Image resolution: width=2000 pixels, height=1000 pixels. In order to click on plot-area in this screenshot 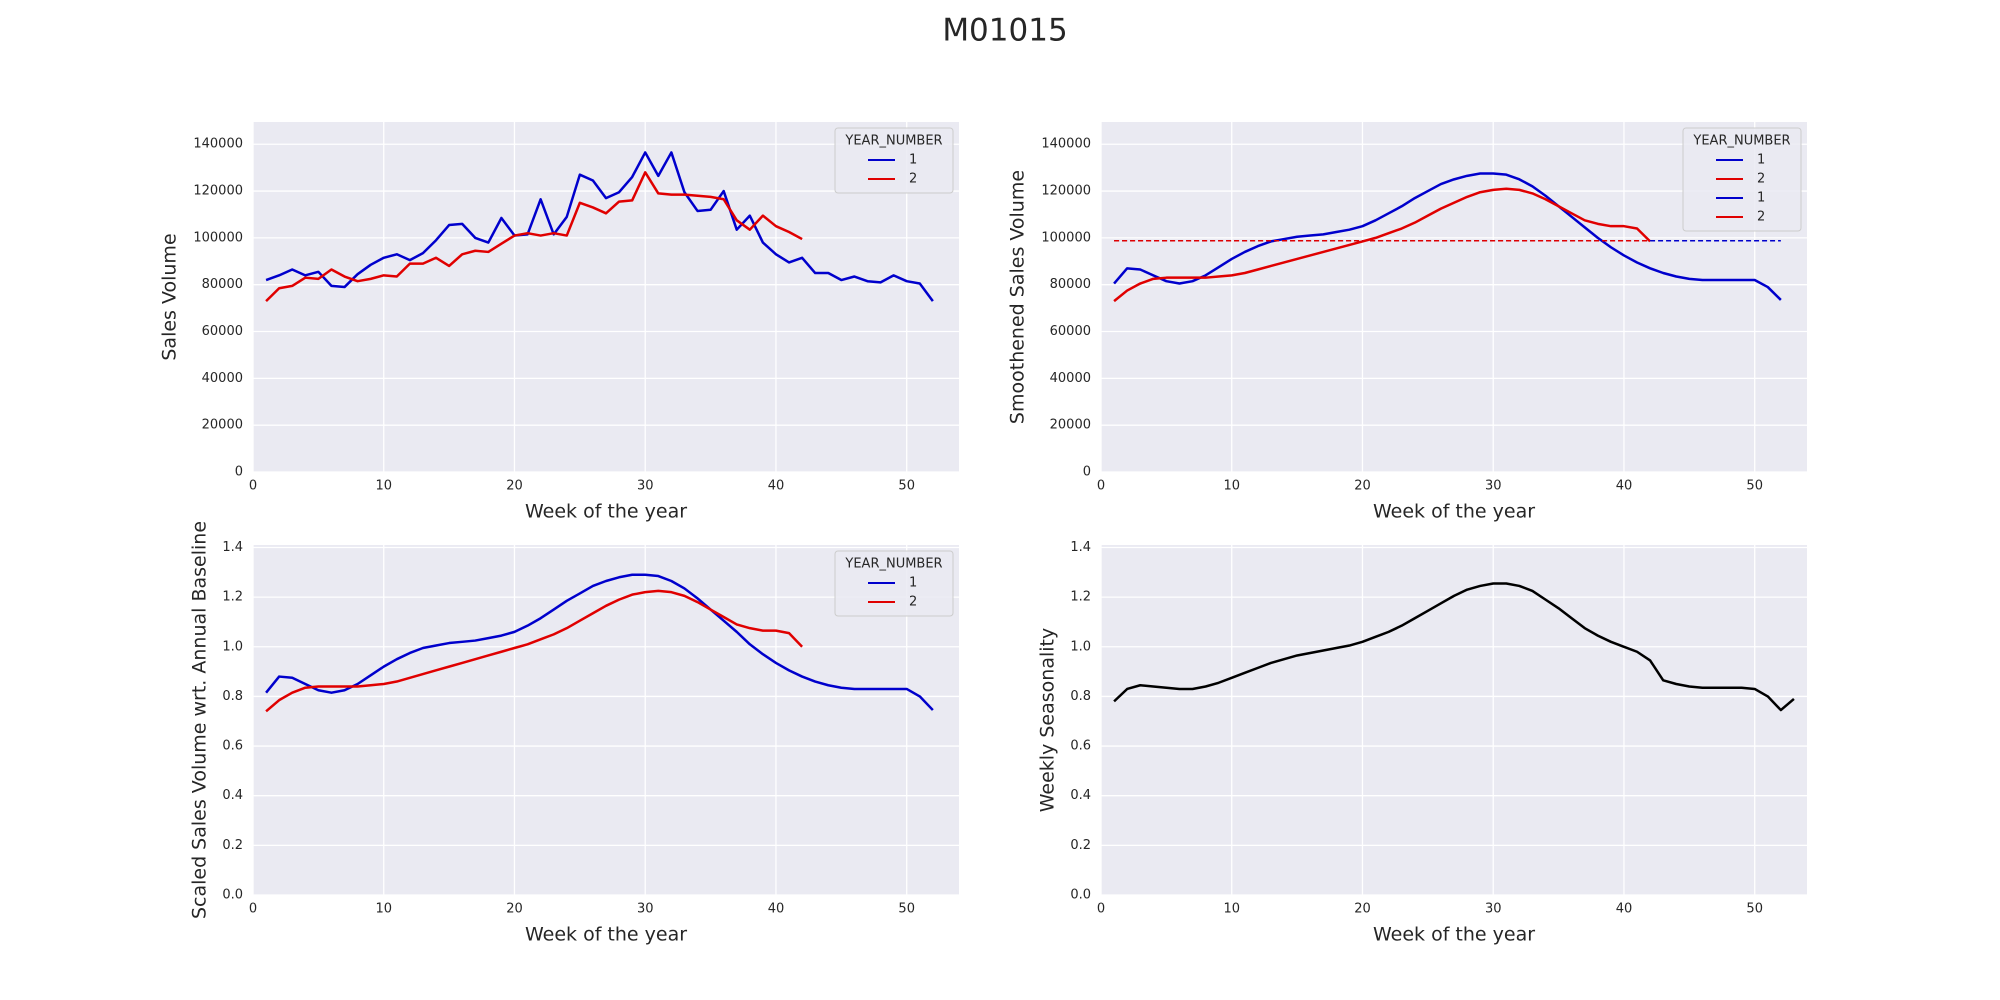, I will do `click(1454, 720)`.